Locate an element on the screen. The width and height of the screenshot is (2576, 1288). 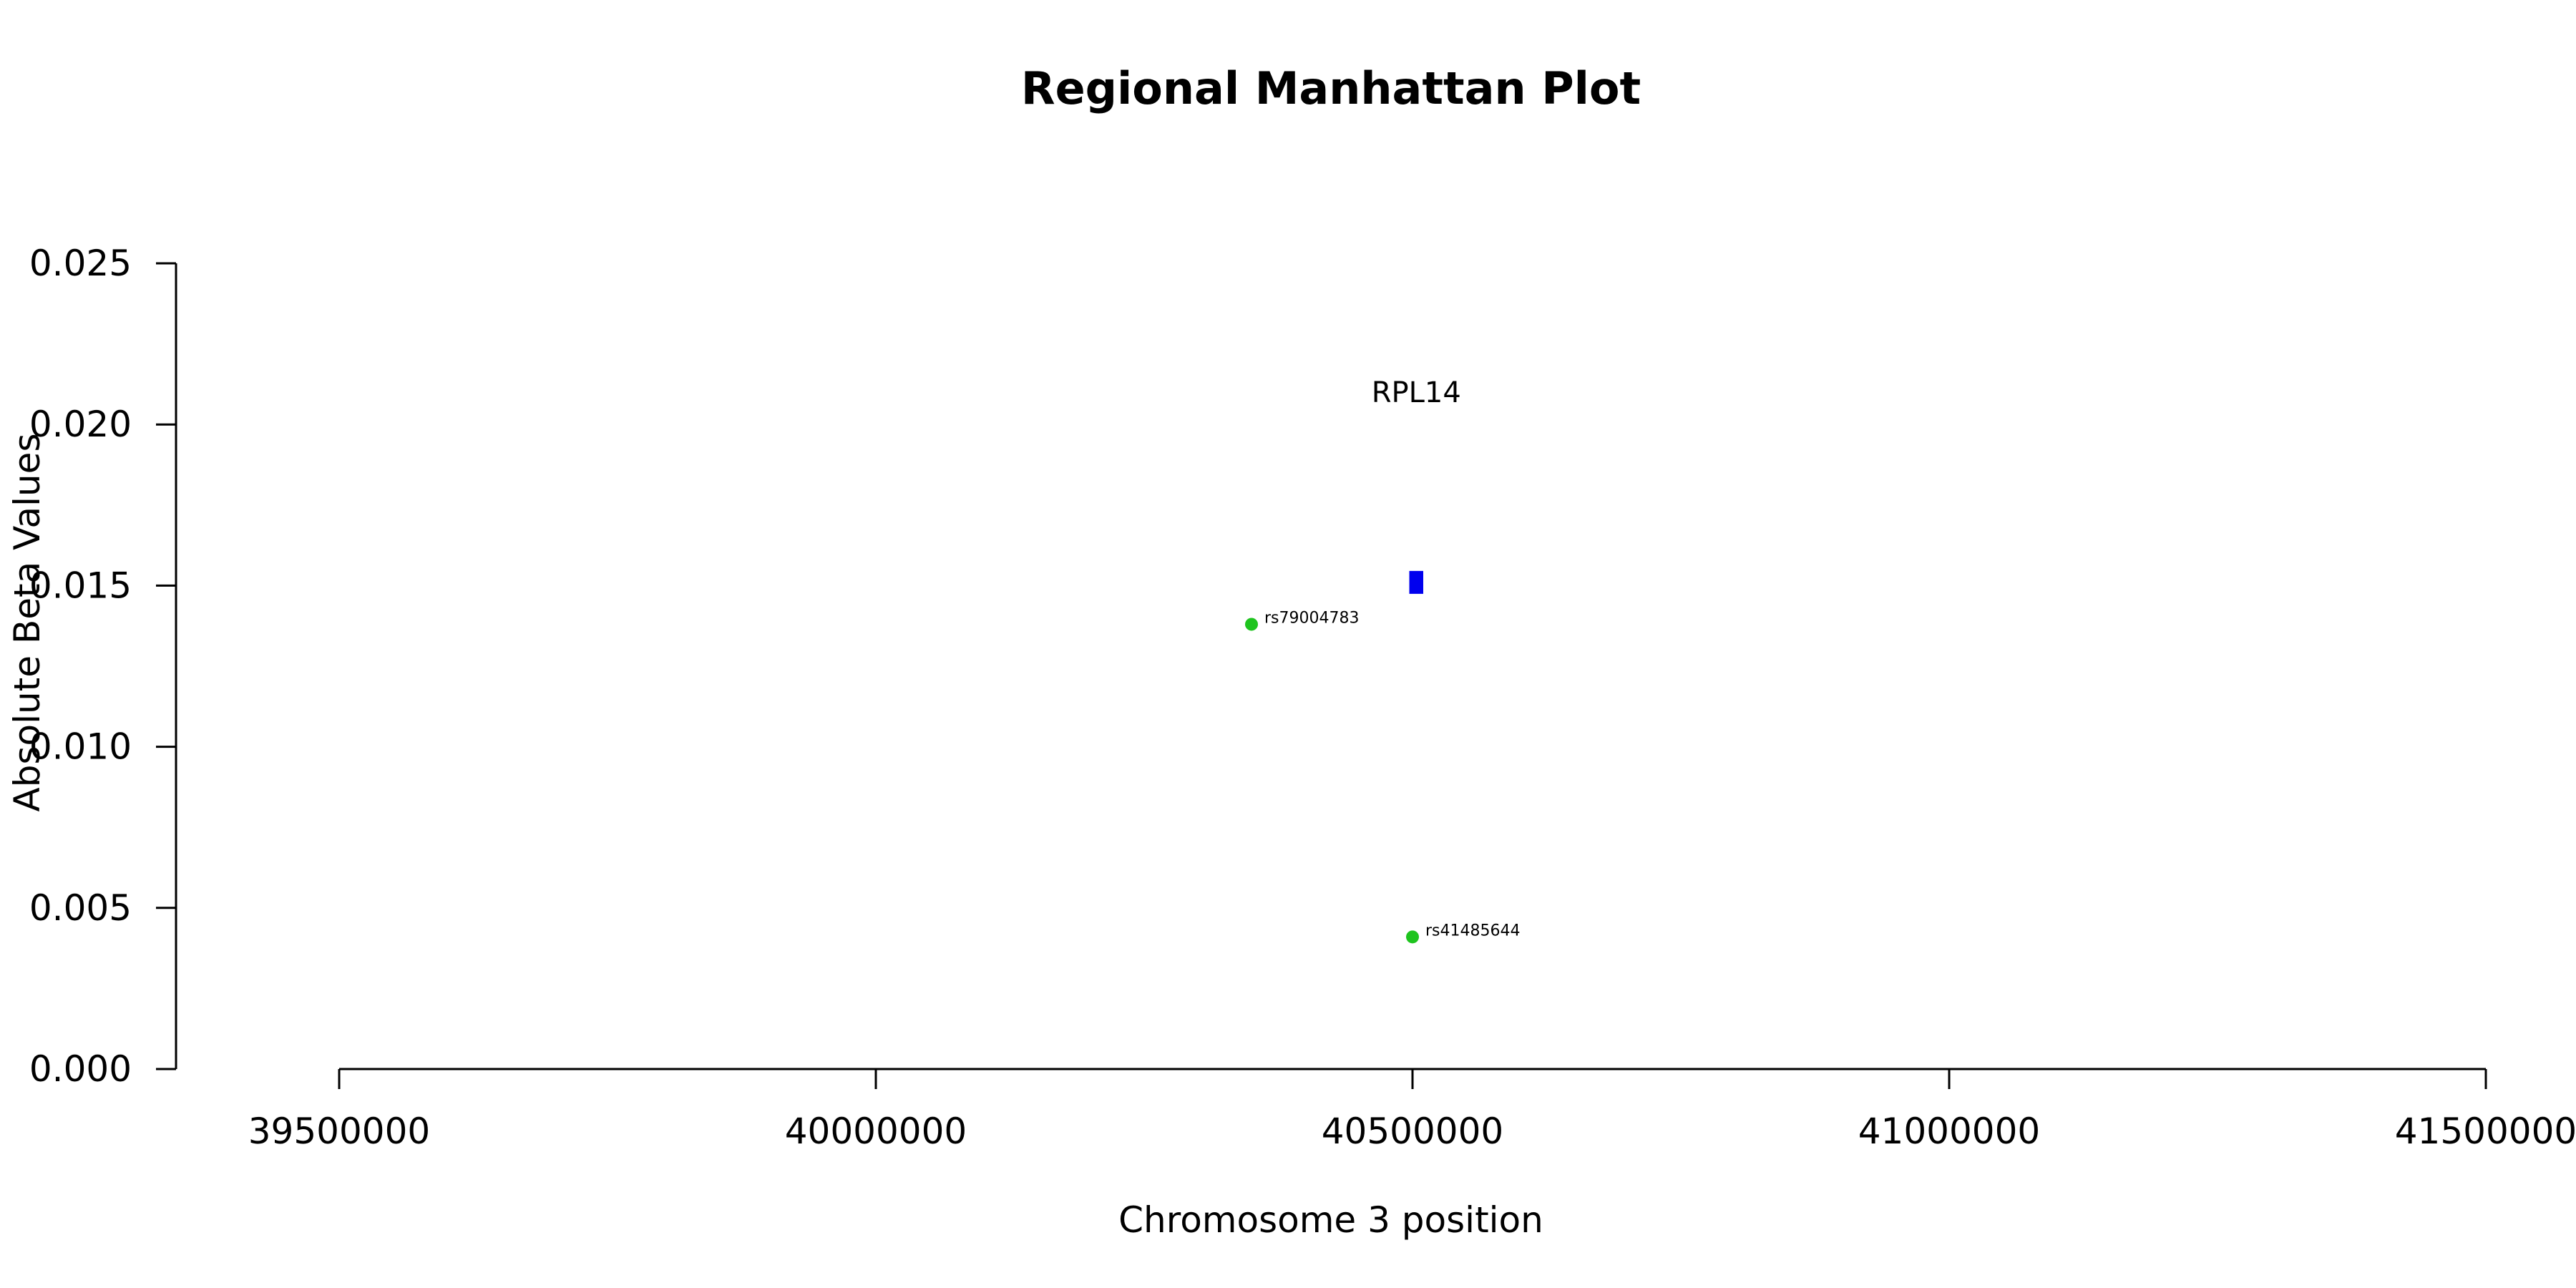
x-axis: 39500000 40000000 40500000 41000000 41500000 is located at coordinates (1412, 1110).